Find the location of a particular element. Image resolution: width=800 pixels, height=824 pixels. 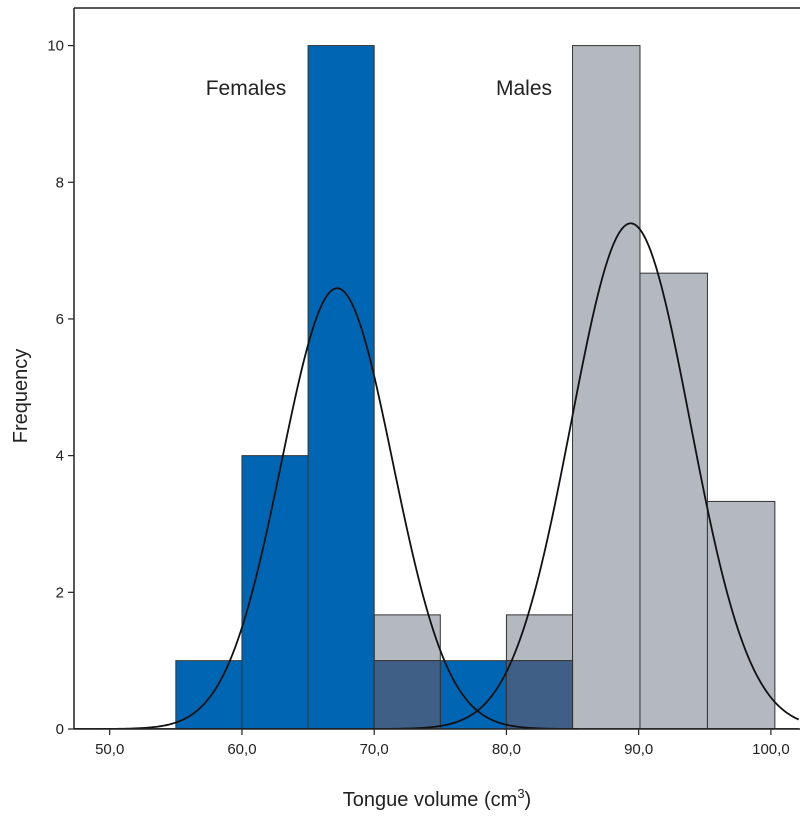

x-axis-title: Tongue volume (cm3) is located at coordinates (437, 798).